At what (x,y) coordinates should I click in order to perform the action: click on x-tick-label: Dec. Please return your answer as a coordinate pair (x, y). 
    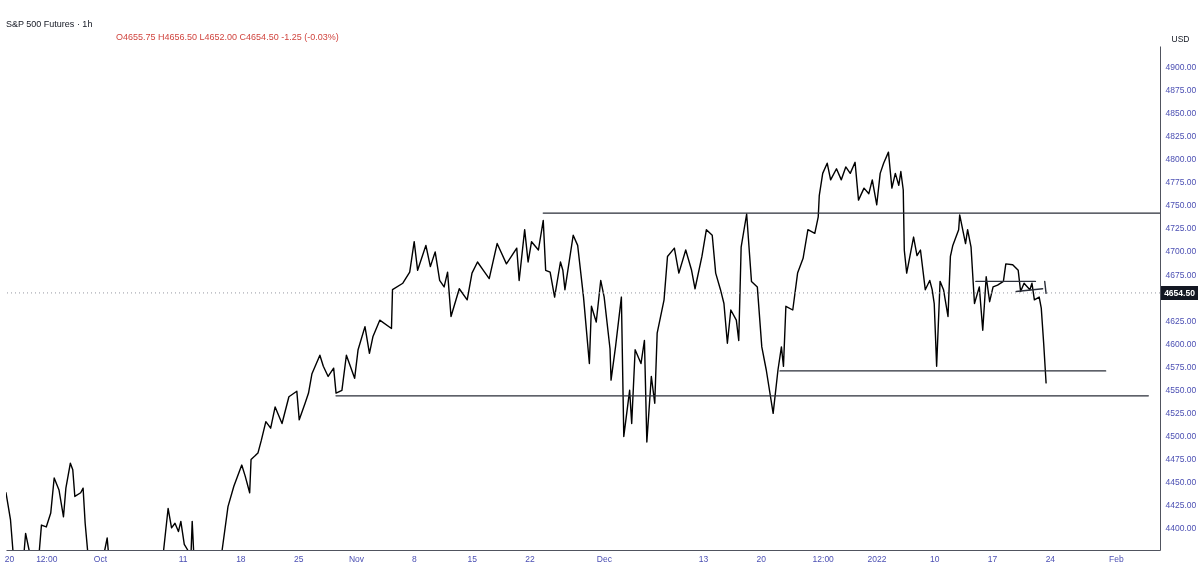
    Looking at the image, I should click on (604, 558).